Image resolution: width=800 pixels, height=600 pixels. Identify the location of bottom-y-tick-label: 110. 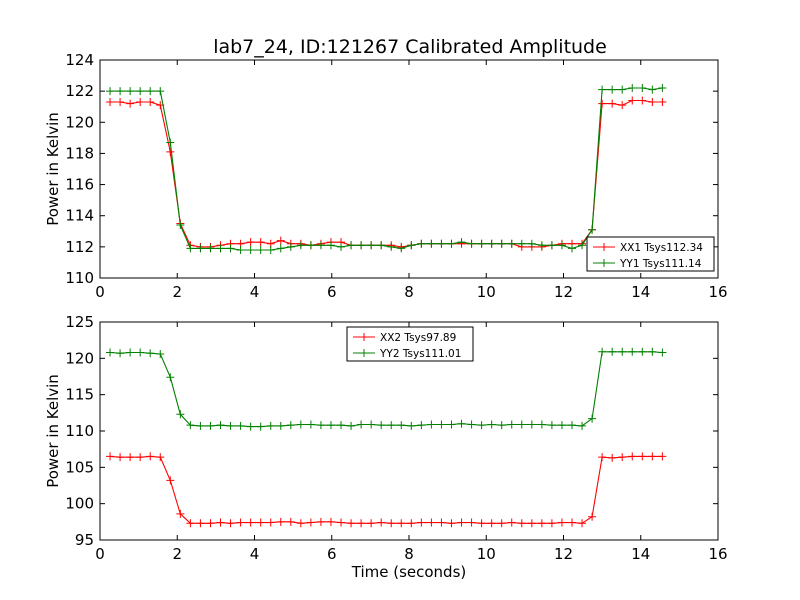
(79, 431).